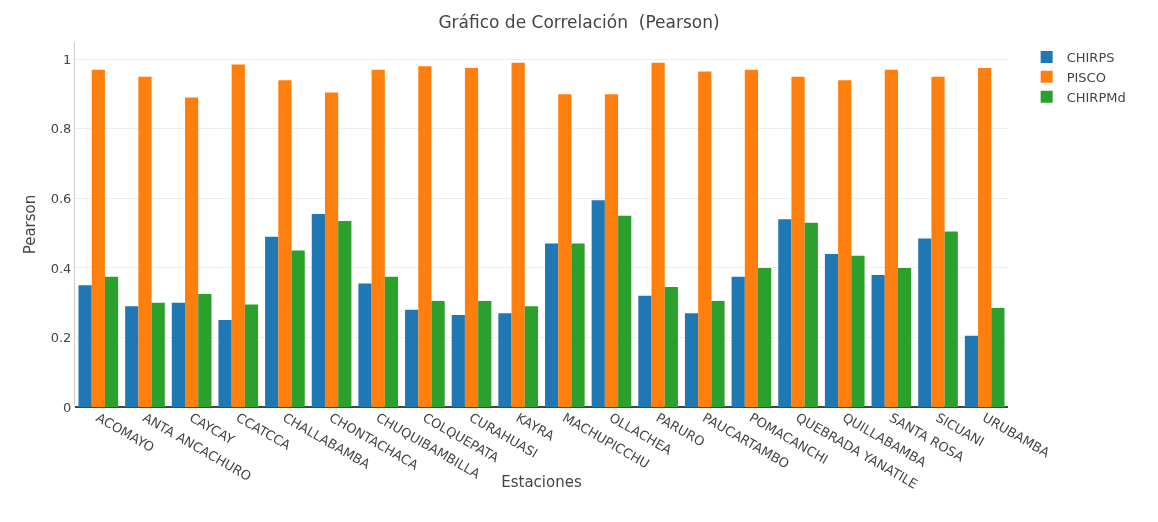 This screenshot has width=1158, height=522. I want to click on legend-label: PISCO, so click(1086, 77).